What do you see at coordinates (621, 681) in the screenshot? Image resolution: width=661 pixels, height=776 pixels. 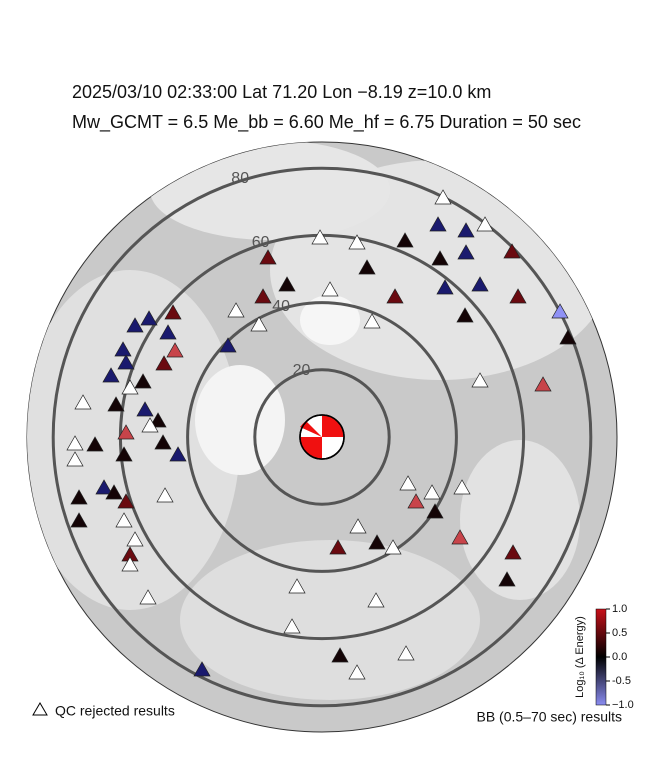 I see `colorbar-tick-label: -0.5` at bounding box center [621, 681].